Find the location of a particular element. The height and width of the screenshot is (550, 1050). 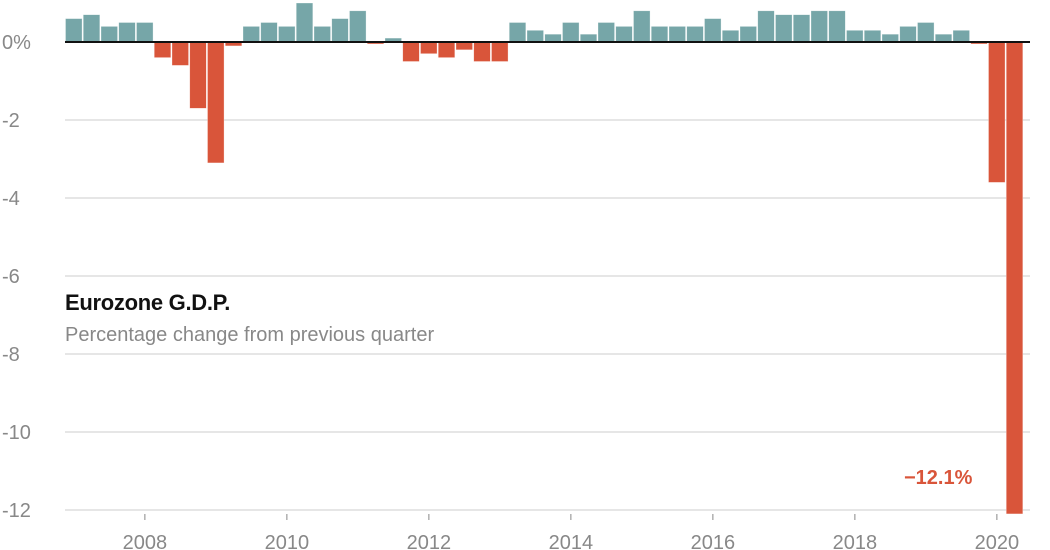

y-tick-label: -6 is located at coordinates (11, 277).